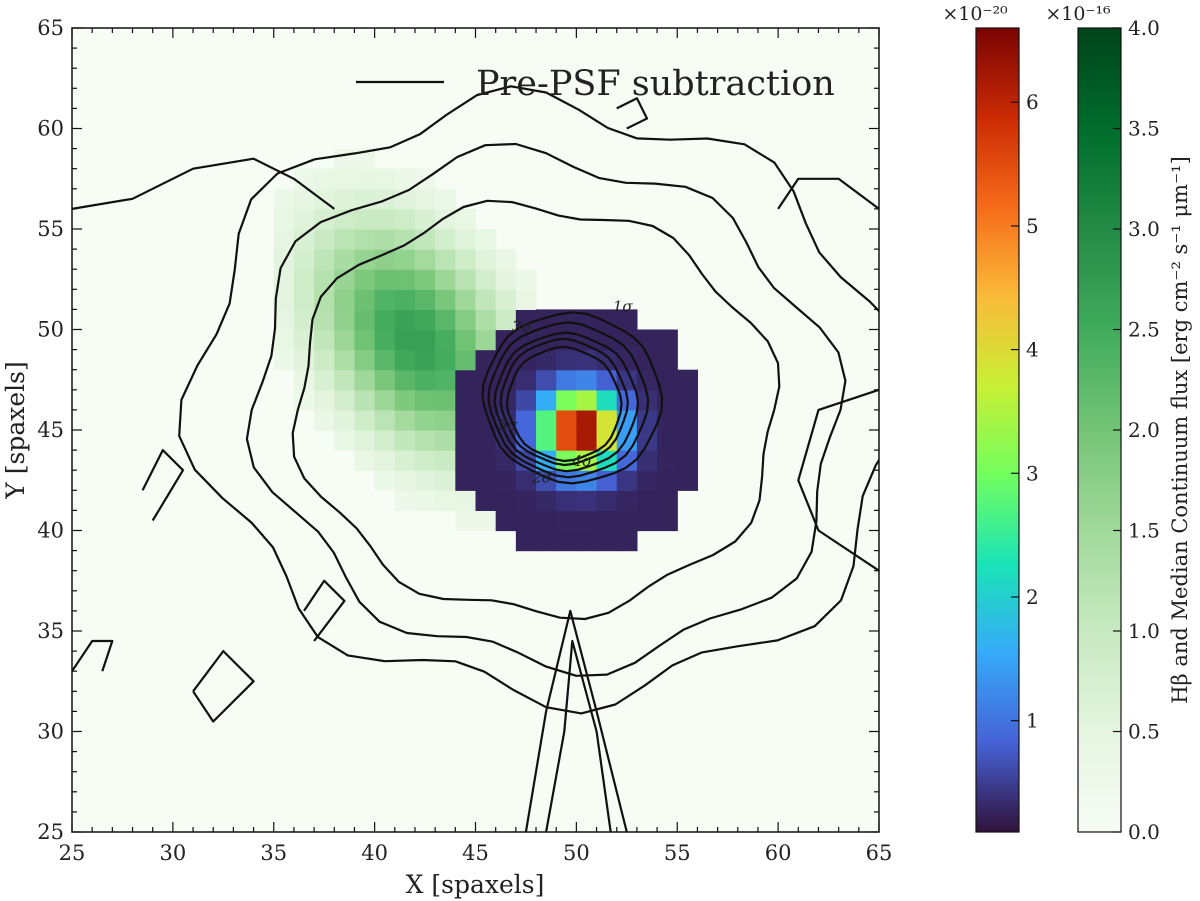  What do you see at coordinates (1144, 330) in the screenshot?
I see `continuum-tick-label: 2.5` at bounding box center [1144, 330].